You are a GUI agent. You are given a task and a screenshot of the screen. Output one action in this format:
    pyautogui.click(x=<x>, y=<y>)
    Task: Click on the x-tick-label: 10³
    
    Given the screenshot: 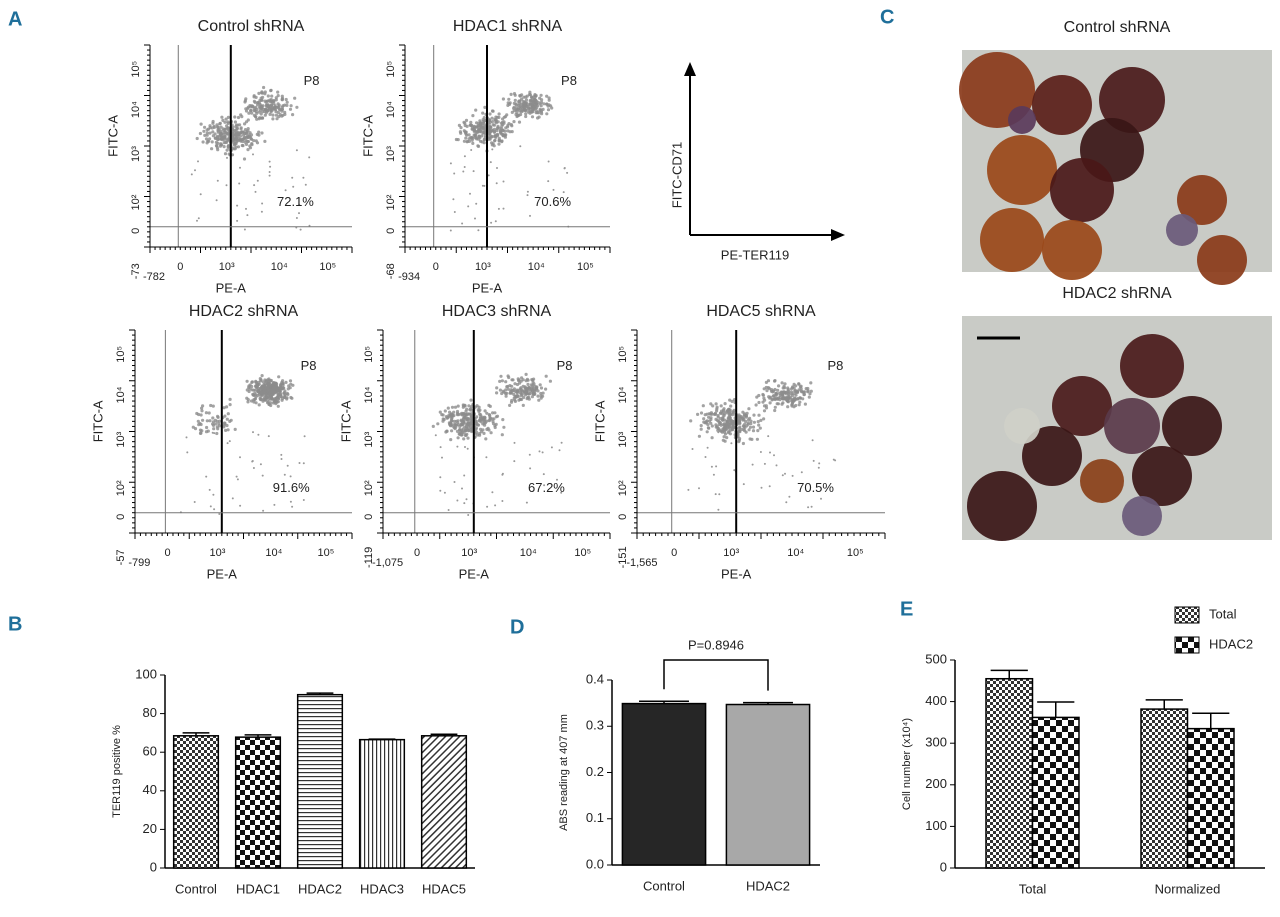 What is the action you would take?
    pyautogui.click(x=469, y=553)
    